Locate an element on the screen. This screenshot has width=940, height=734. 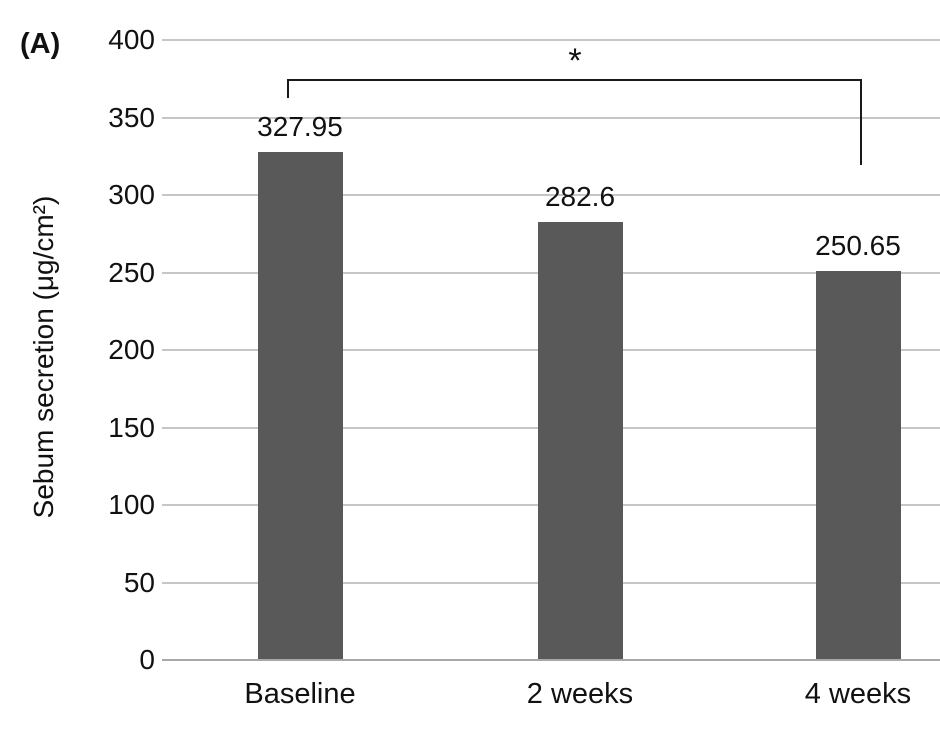
y-tick-label: 0 is located at coordinates (147, 659).